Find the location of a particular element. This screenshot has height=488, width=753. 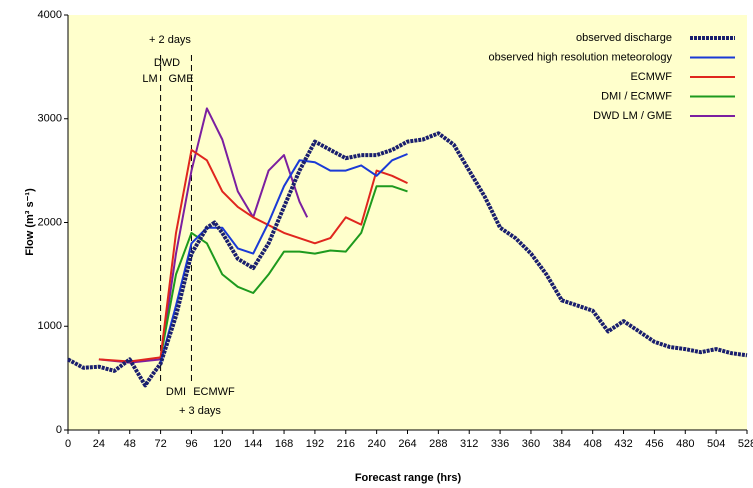

legend-label: ECMWF is located at coordinates (651, 77).